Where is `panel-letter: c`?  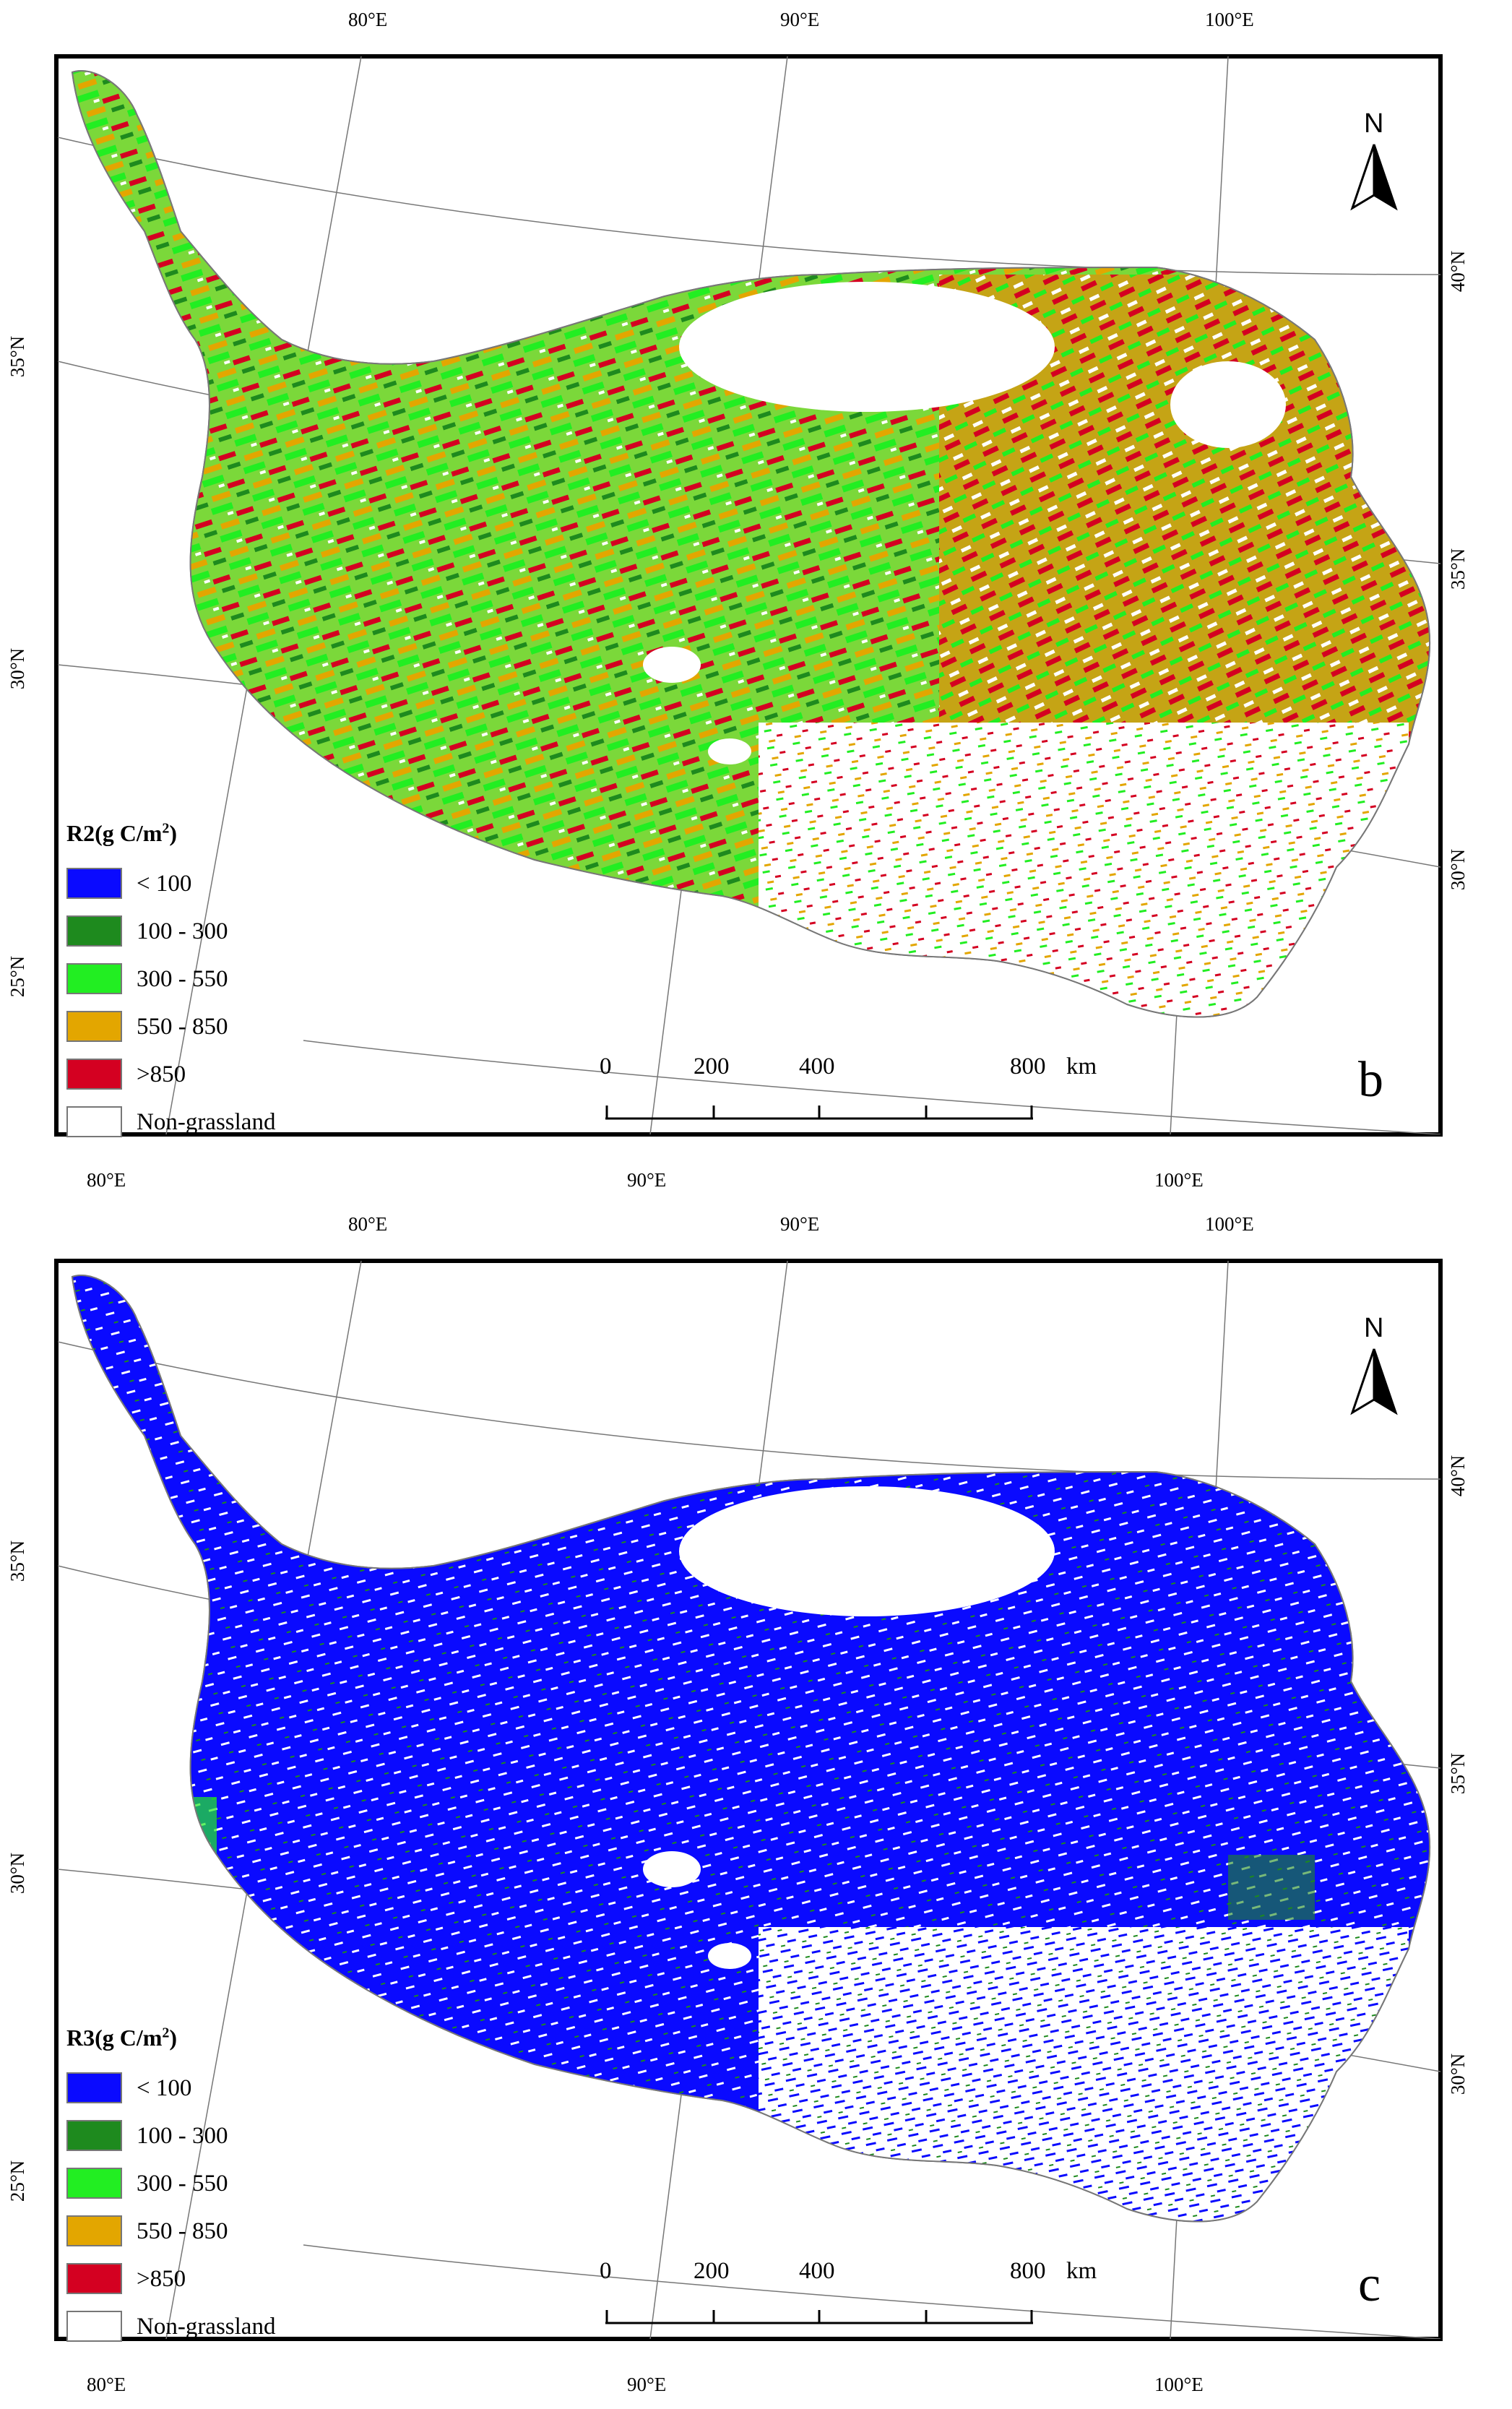
panel-letter: c is located at coordinates (1369, 2284).